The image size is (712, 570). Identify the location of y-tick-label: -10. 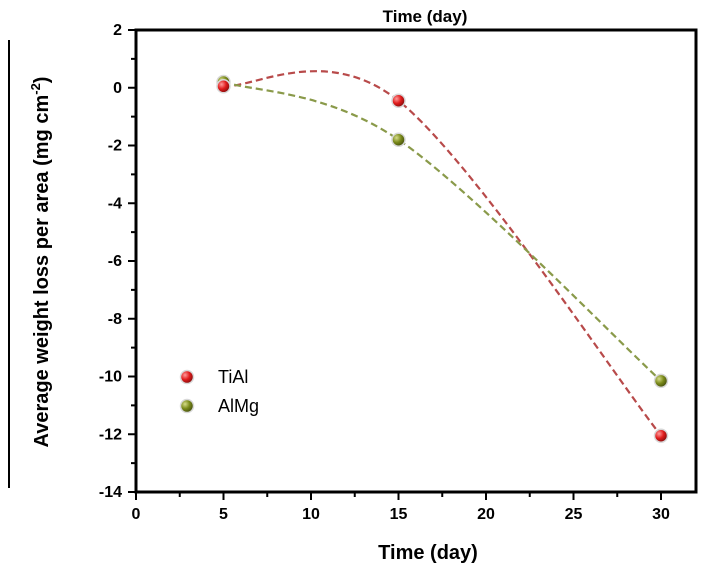
(110, 377).